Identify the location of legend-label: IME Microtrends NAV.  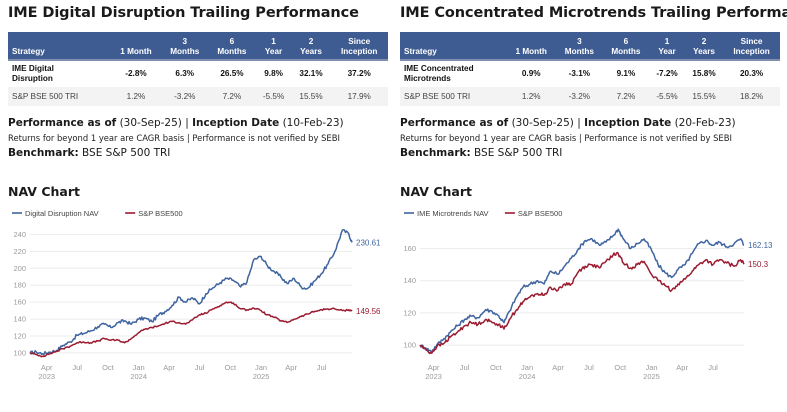
(453, 213).